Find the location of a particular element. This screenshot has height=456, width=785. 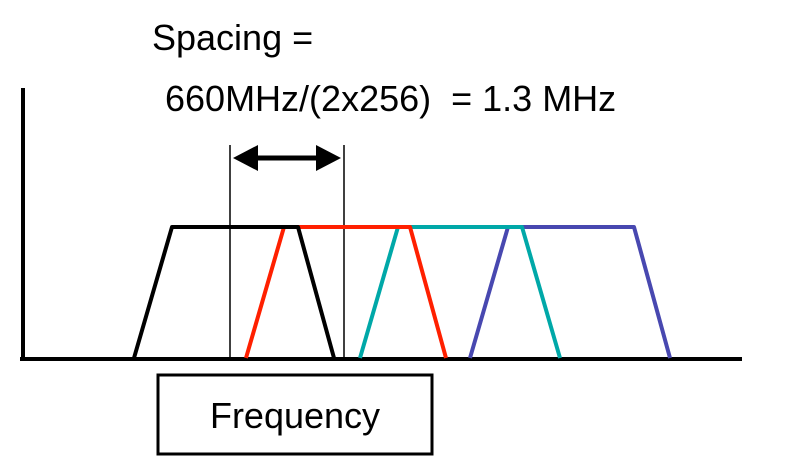

spacing-marker is located at coordinates (287, 252).